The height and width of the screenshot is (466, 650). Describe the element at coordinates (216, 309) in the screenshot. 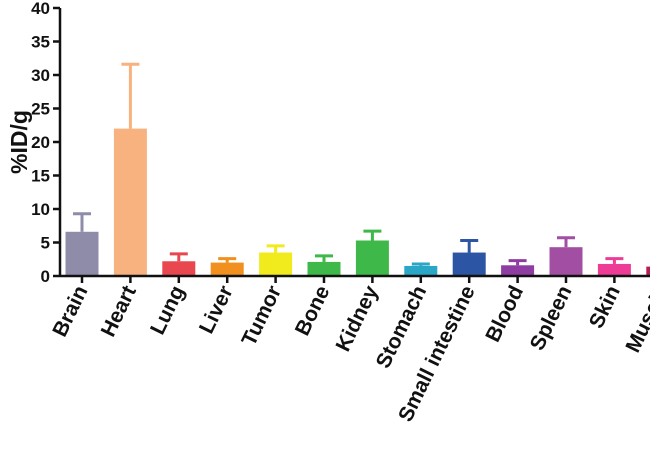

I see `x-tick-label-liver: Liver` at that location.